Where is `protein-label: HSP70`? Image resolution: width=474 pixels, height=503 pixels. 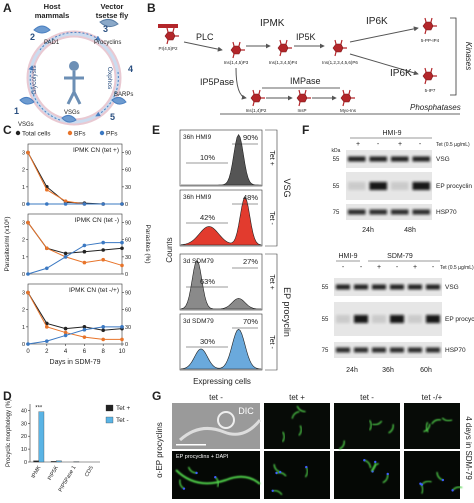 protein-label: HSP70 is located at coordinates (455, 350).